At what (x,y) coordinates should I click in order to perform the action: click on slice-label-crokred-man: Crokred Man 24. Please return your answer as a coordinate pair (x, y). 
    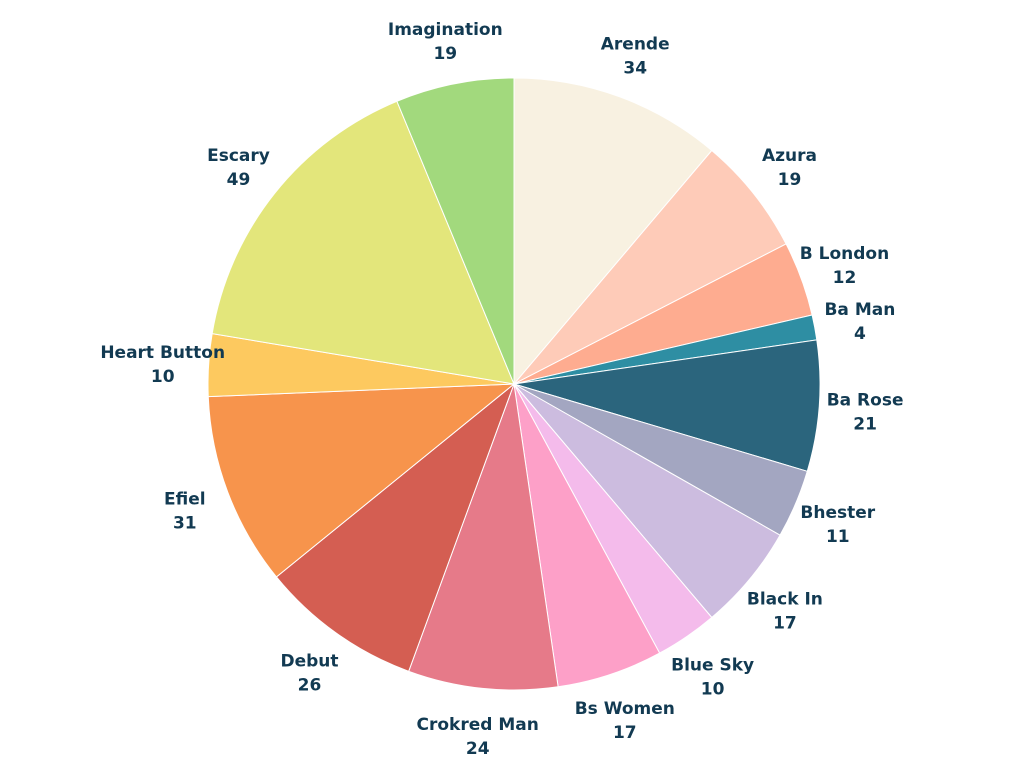
    Looking at the image, I should click on (478, 737).